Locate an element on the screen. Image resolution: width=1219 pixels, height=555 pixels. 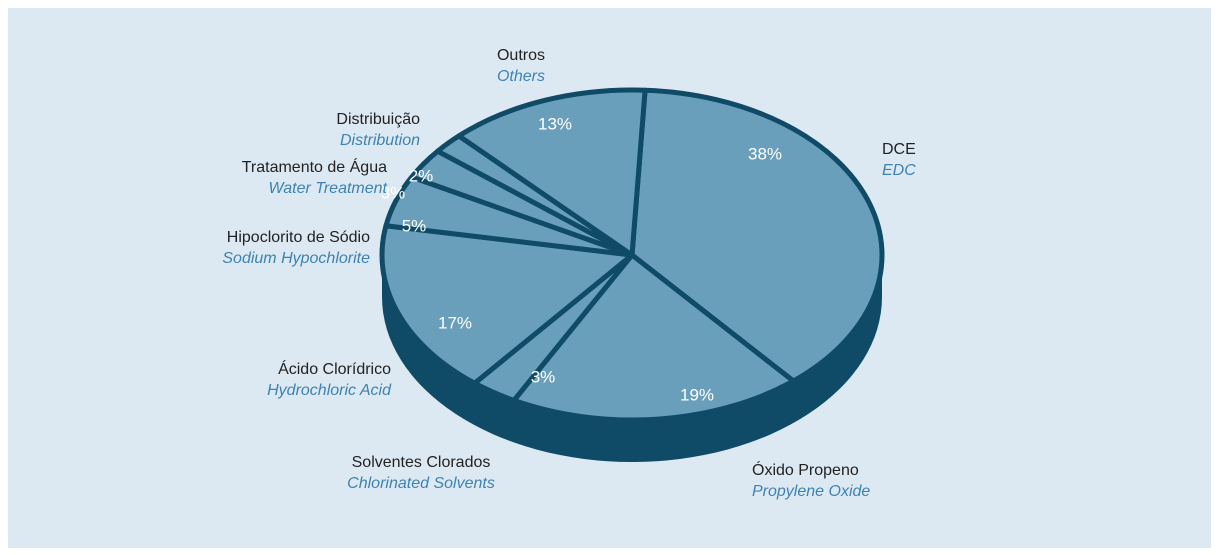
category-label: Outros is located at coordinates (521, 55).